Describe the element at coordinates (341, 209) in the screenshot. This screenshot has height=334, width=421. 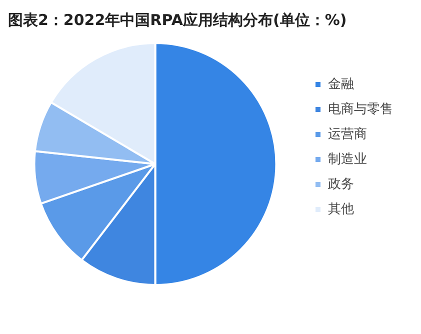
I see `legend-label: 其他` at that location.